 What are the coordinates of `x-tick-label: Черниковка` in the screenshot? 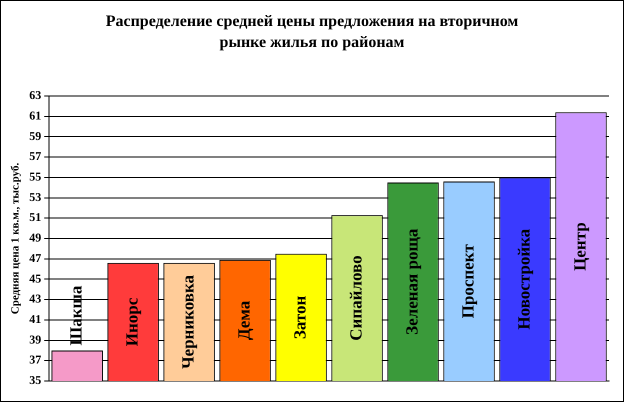 It's located at (188, 321).